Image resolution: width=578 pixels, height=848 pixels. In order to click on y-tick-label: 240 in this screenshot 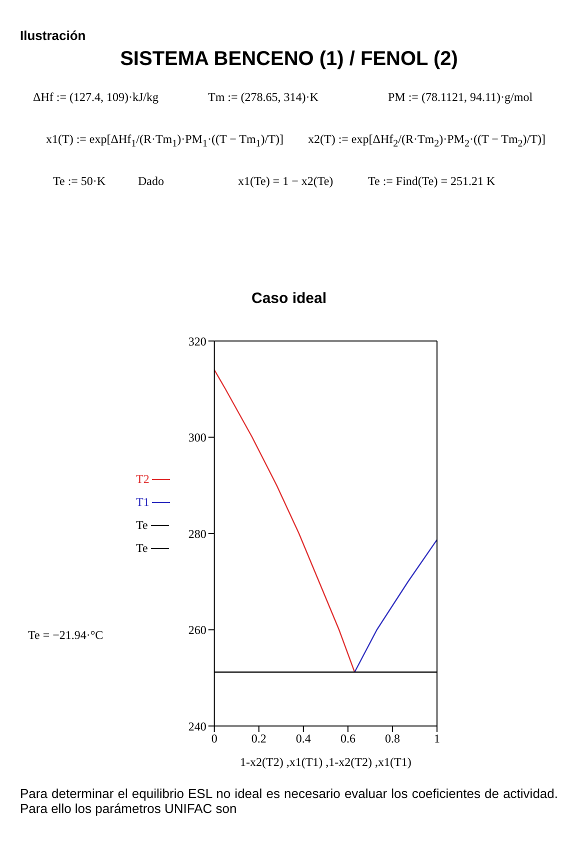, I will do `click(197, 726)`.